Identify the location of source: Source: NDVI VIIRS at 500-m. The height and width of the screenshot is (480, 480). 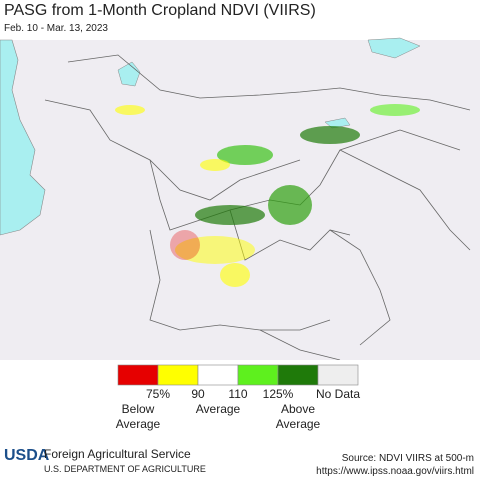
(407, 458).